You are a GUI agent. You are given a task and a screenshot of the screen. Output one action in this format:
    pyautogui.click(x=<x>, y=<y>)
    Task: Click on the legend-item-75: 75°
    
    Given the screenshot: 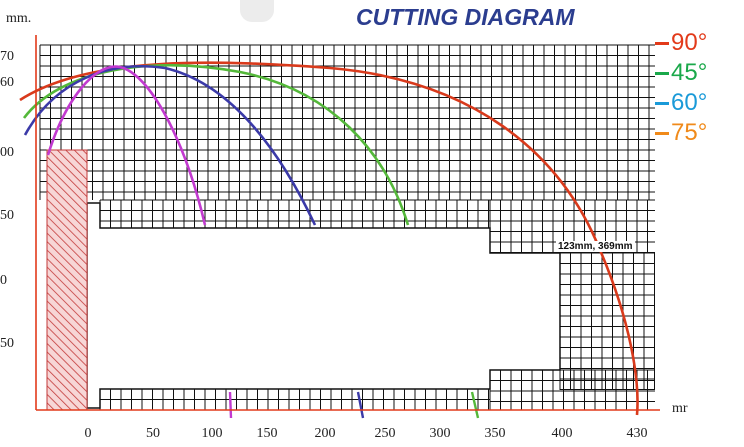 What is the action you would take?
    pyautogui.click(x=699, y=133)
    